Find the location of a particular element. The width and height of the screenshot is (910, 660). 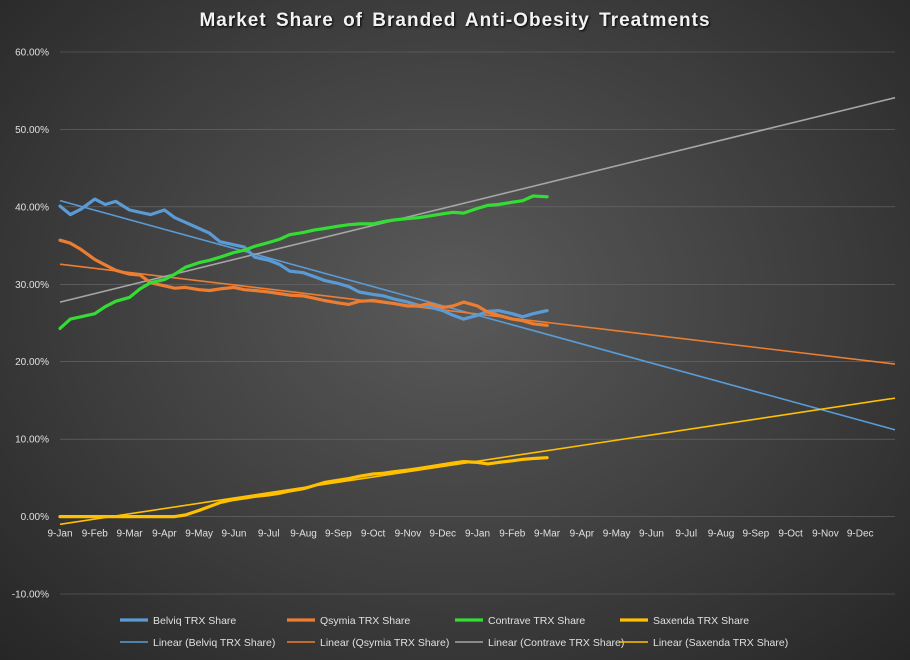

legend-label: Contrave TRX Share is located at coordinates (536, 621).